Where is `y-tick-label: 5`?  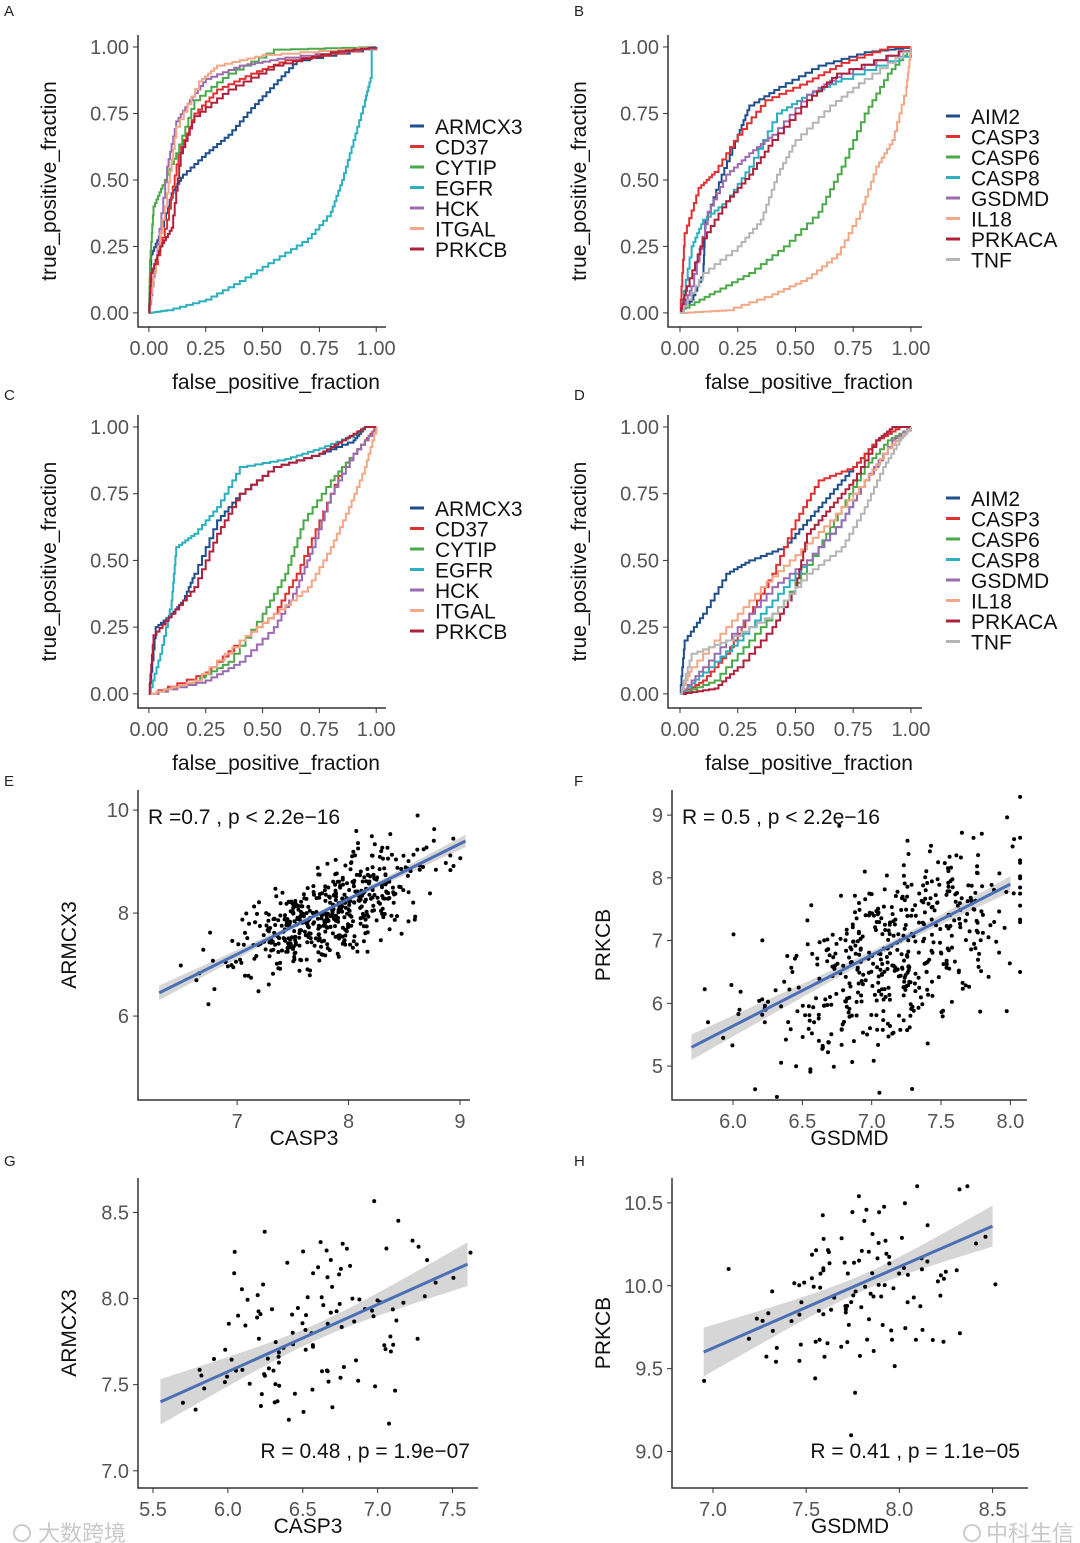
y-tick-label: 5 is located at coordinates (657, 1067).